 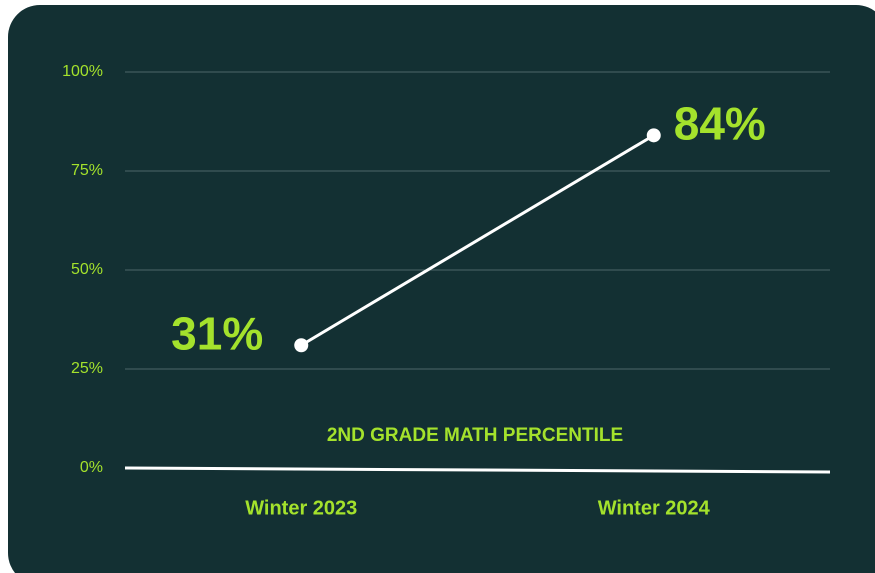 What do you see at coordinates (87, 368) in the screenshot?
I see `y-tick-label: 25%` at bounding box center [87, 368].